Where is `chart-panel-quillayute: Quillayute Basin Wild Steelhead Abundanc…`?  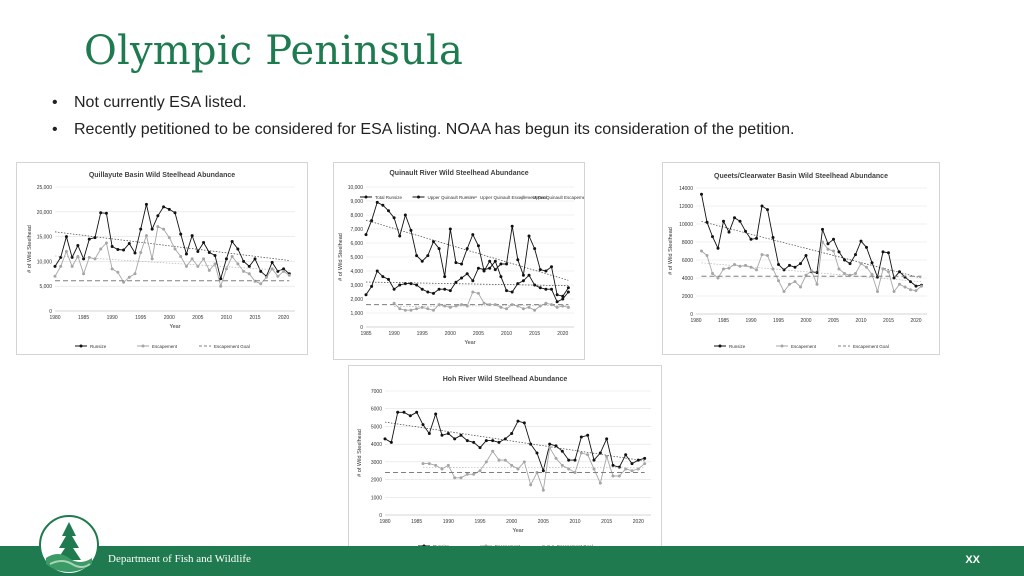
chart-panel-quillayute: Quillayute Basin Wild Steelhead Abundanc… is located at coordinates (162, 258).